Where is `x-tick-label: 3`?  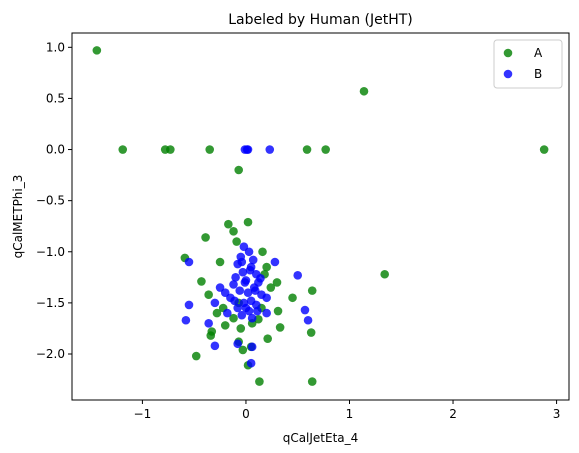
x-tick-label: 3 is located at coordinates (557, 414).